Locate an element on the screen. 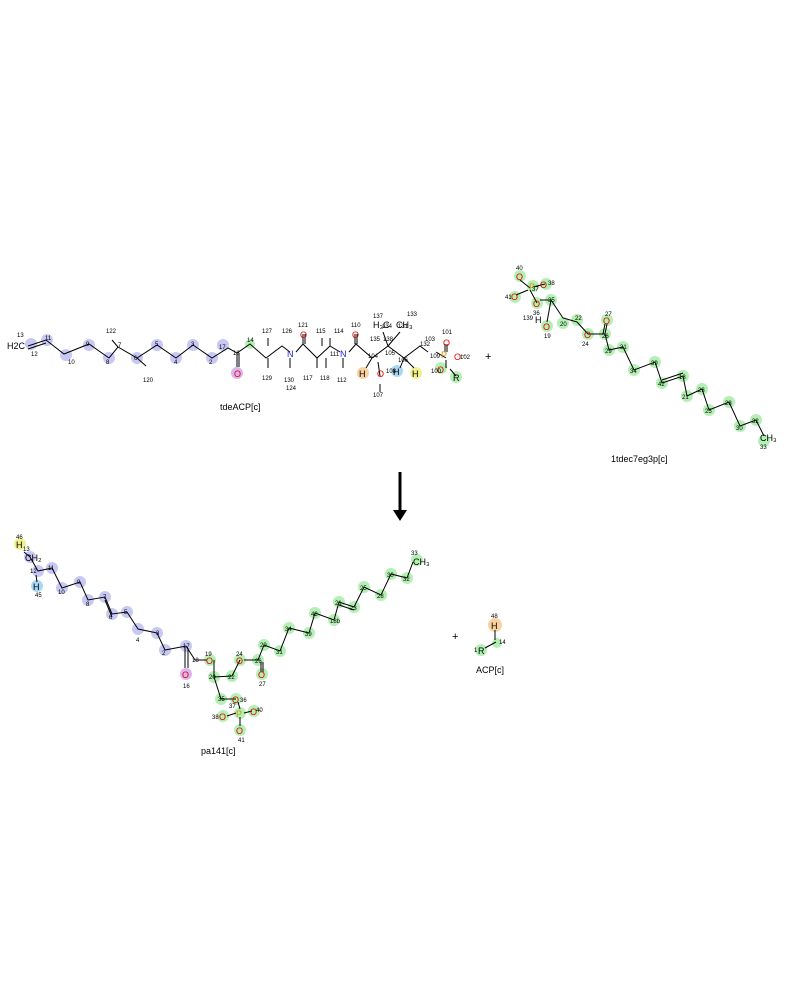 This screenshot has width=800, height=1000. svg-text: 131 is located at coordinates (403, 327).